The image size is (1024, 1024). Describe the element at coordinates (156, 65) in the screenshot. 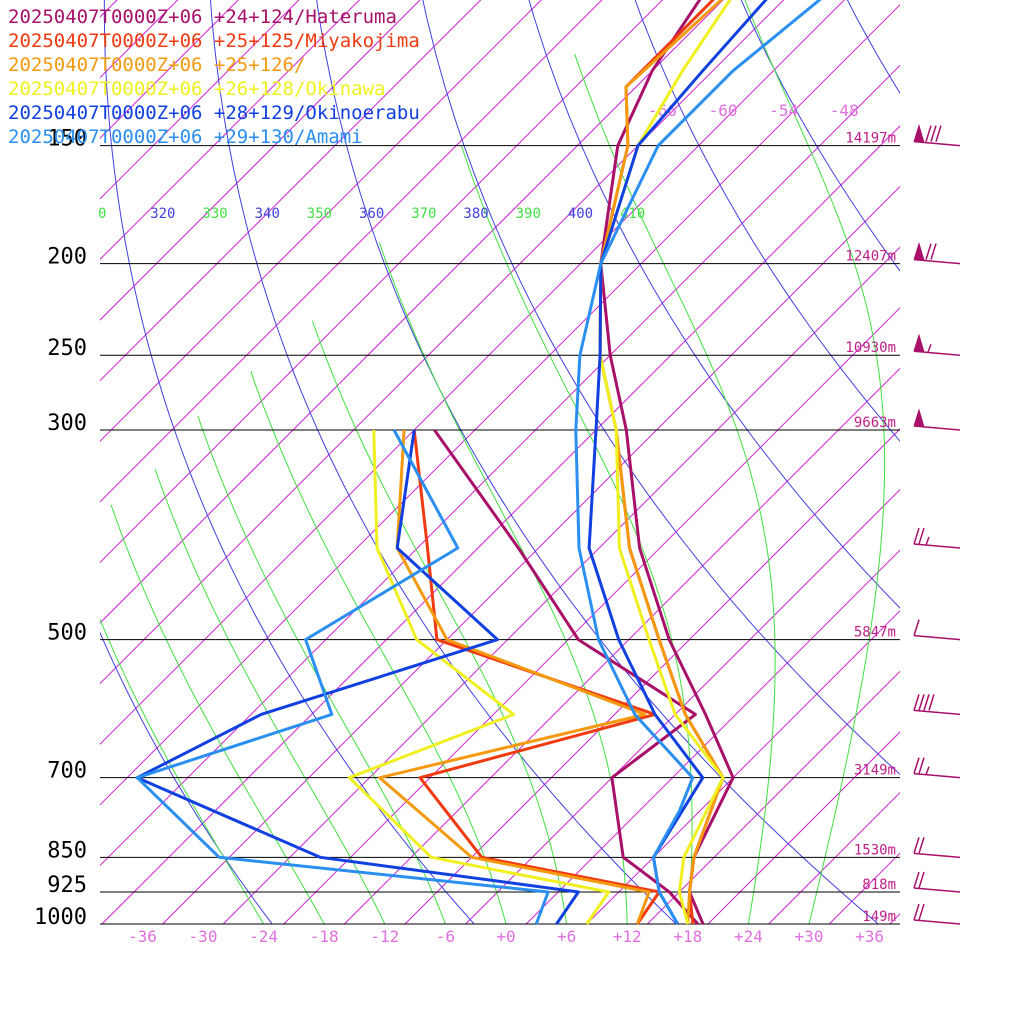

I see `legend-entry: 20250407T0000Z+06 +25+126/` at that location.